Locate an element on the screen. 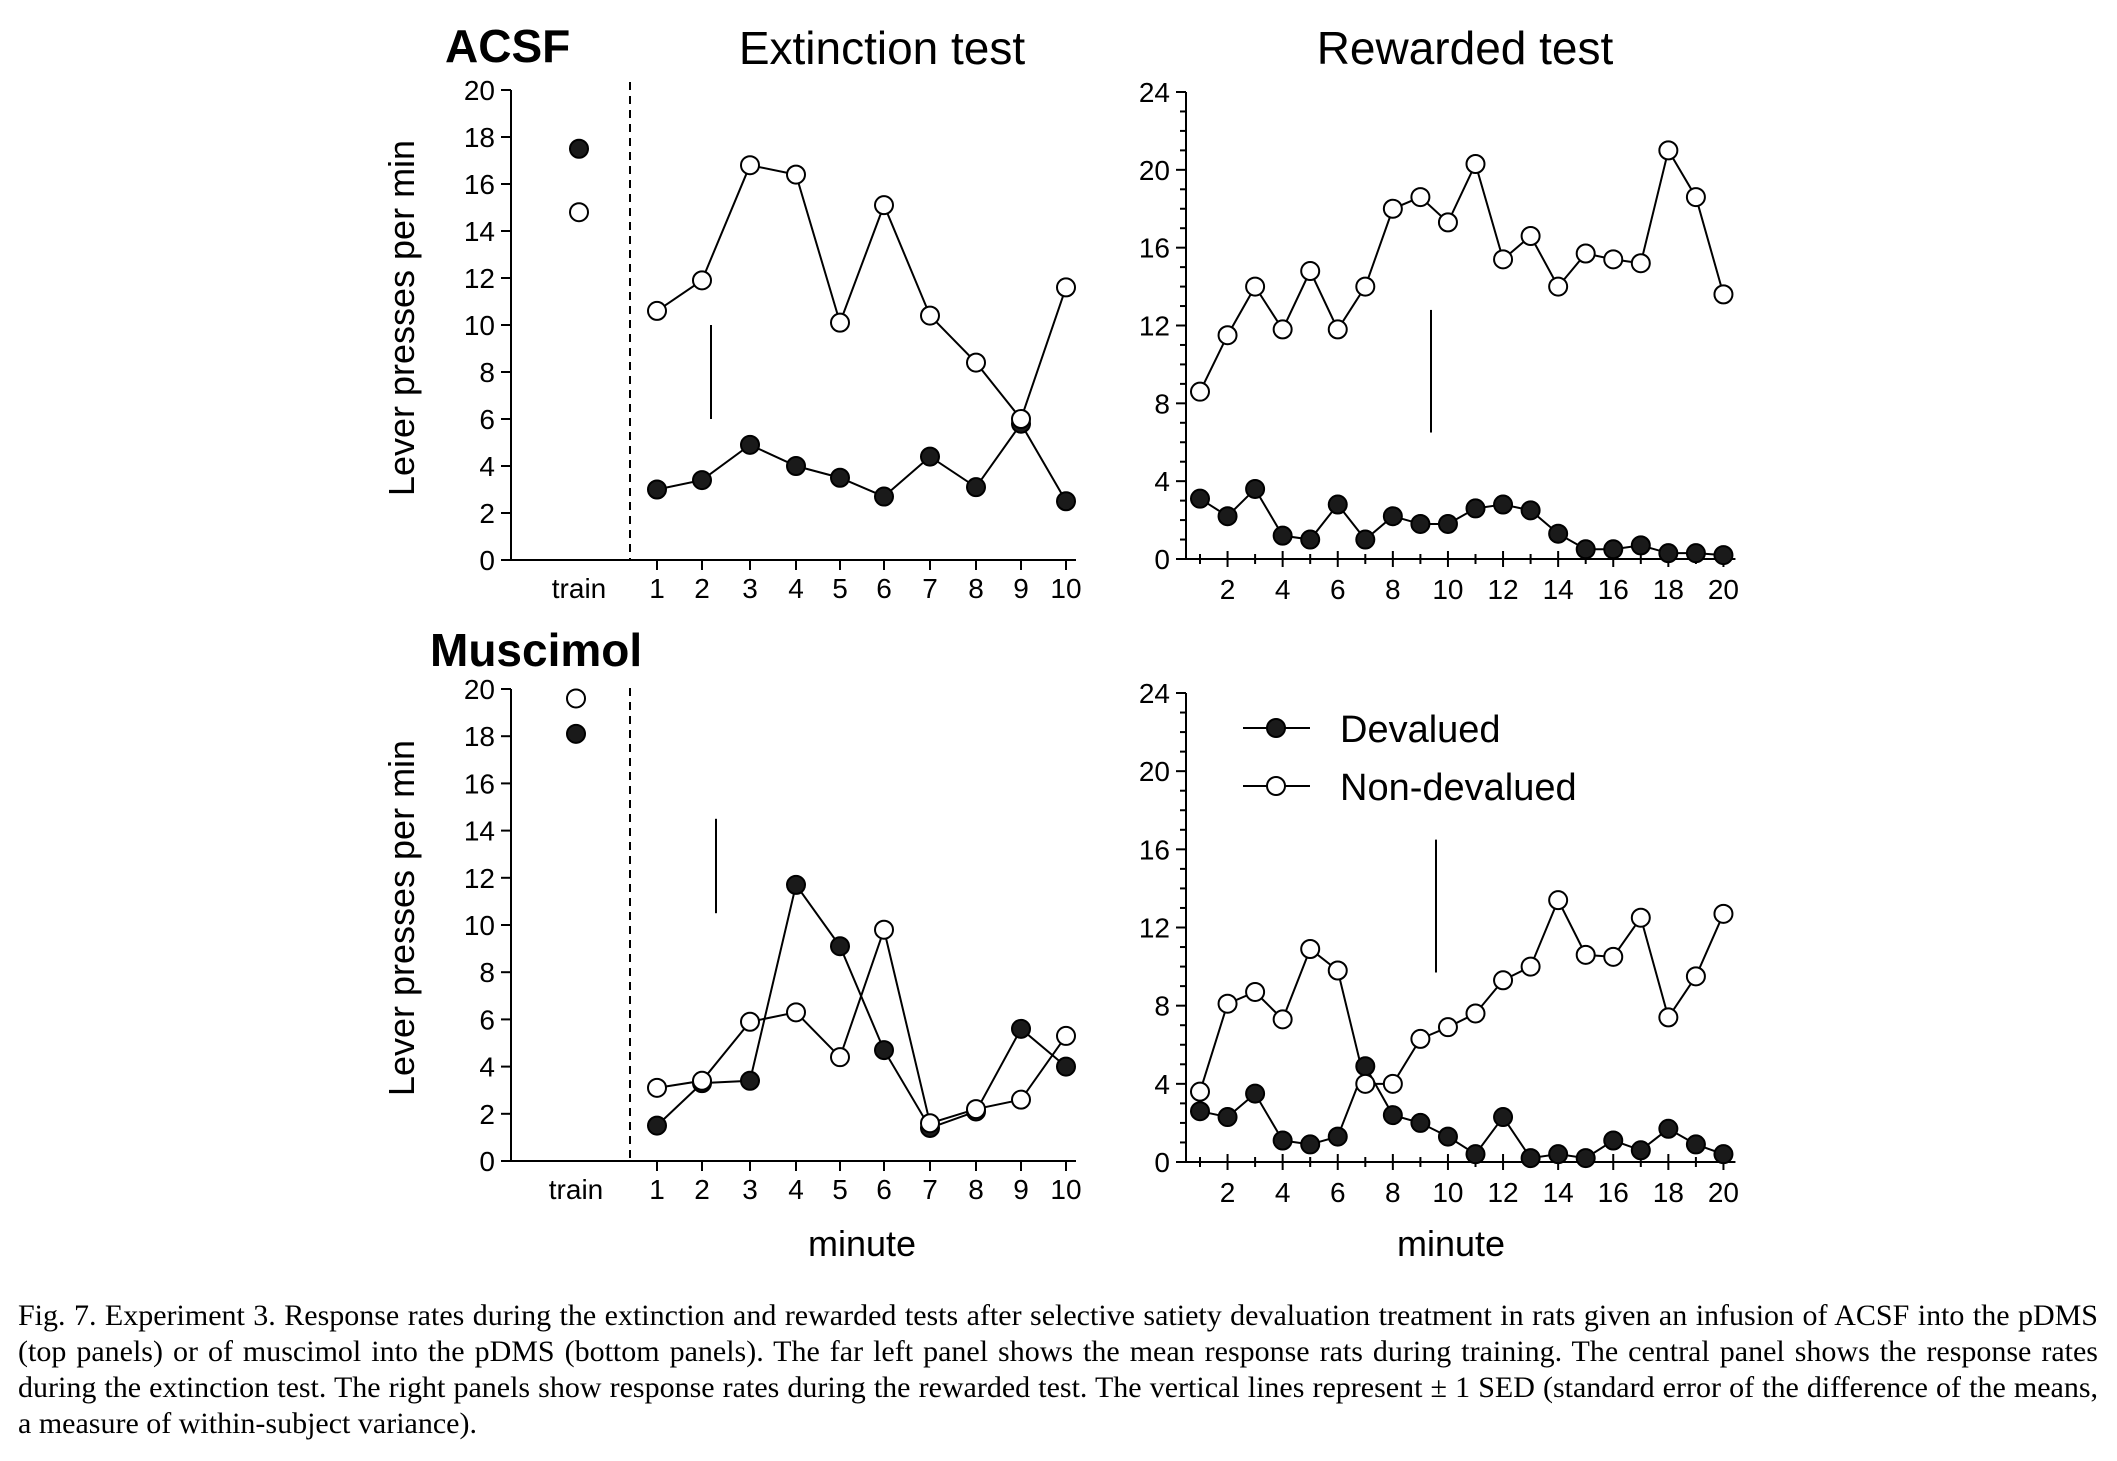 The width and height of the screenshot is (2117, 1461). x-tick-label: 9 is located at coordinates (1021, 588).